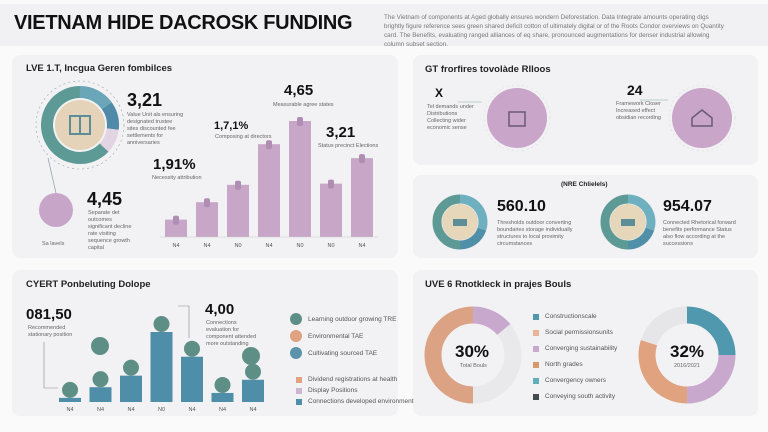  Describe the element at coordinates (687, 351) in the screenshot. I see `donut2-center: 32%` at that location.